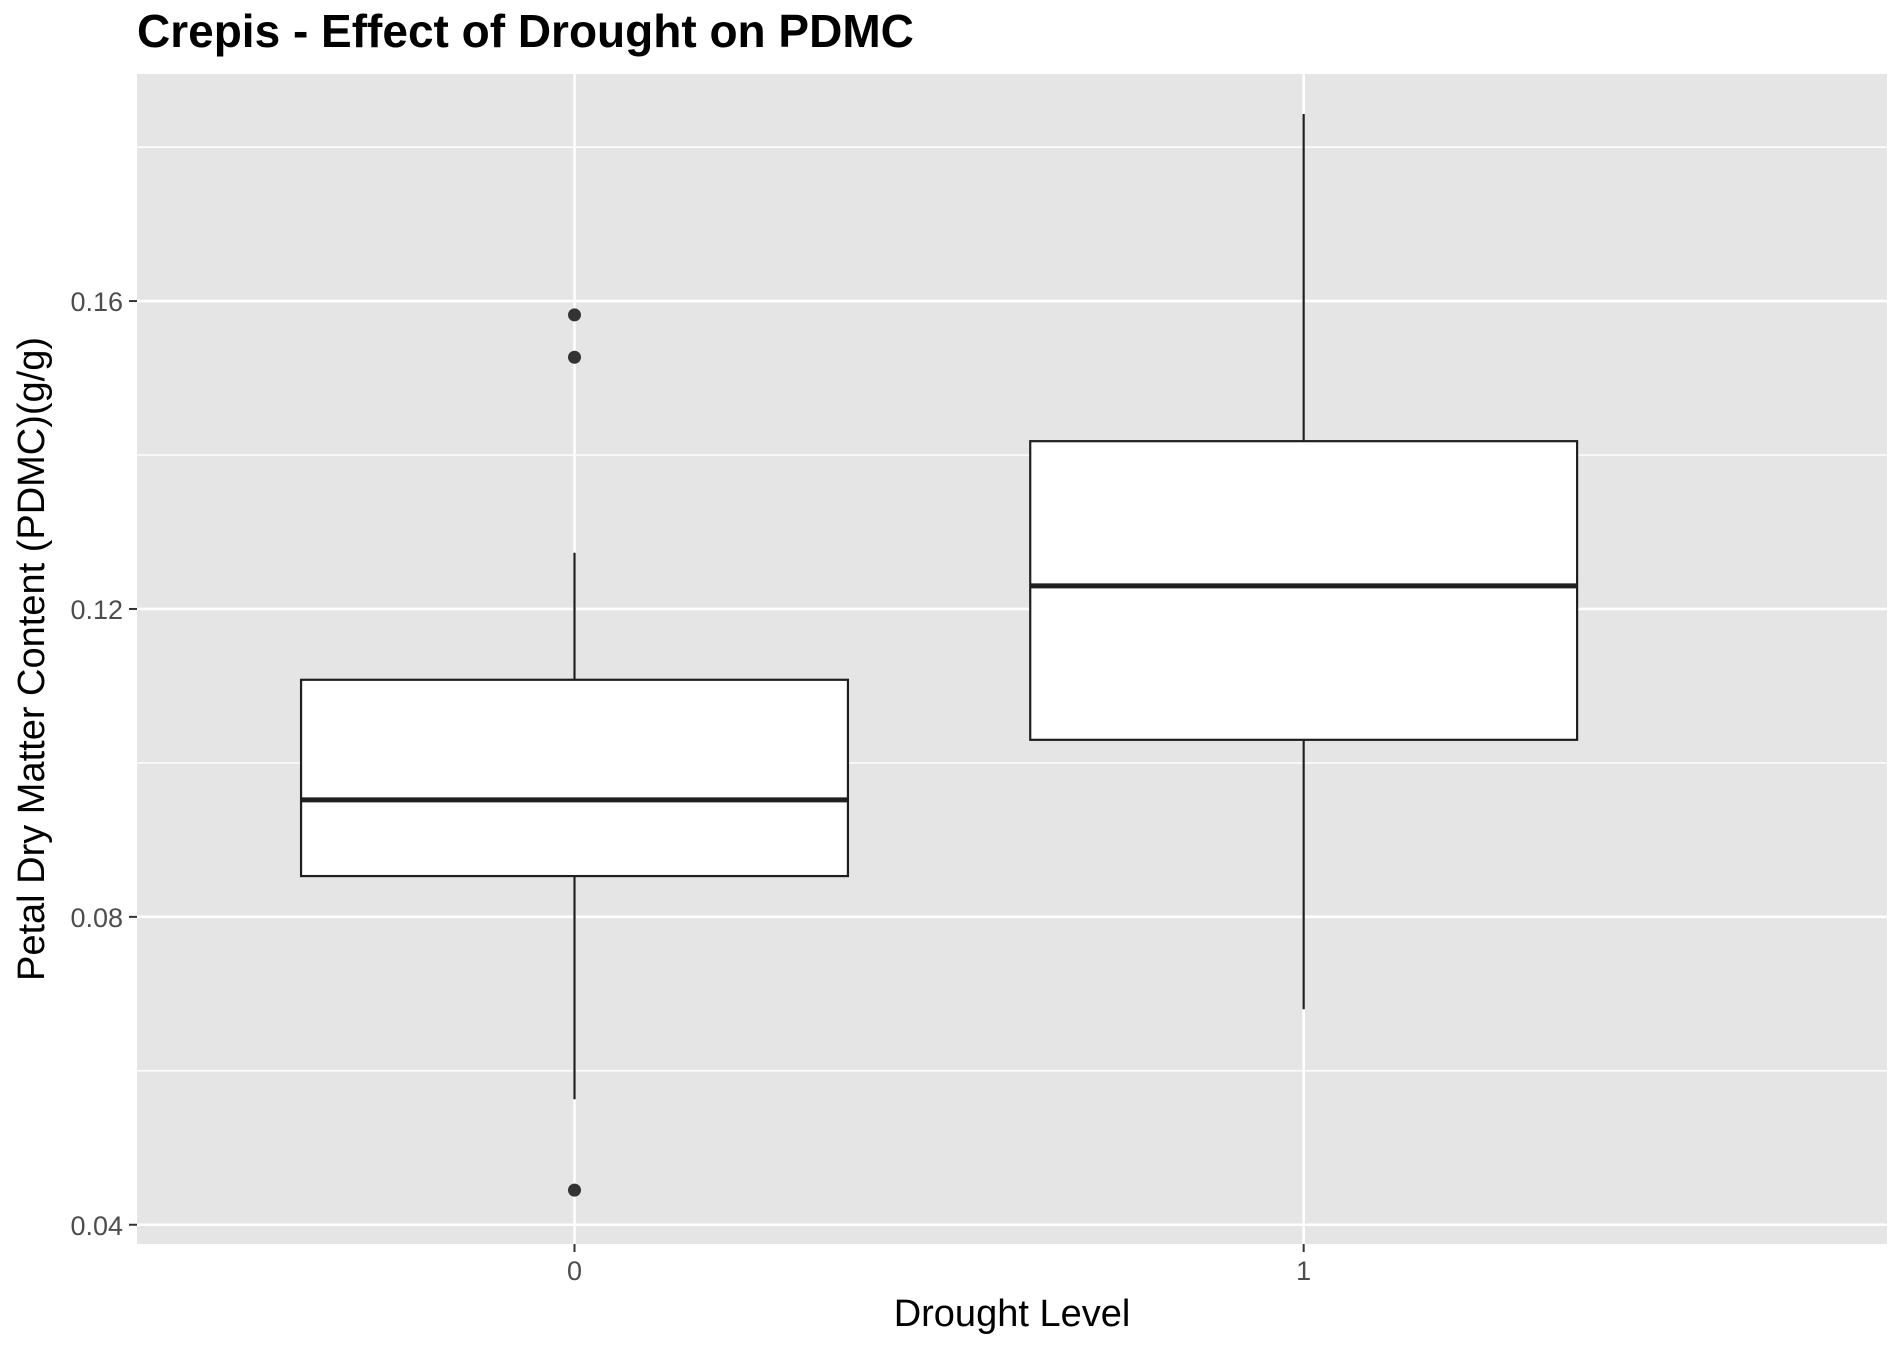  What do you see at coordinates (96, 1226) in the screenshot?
I see `y-tick-label: 0.04` at bounding box center [96, 1226].